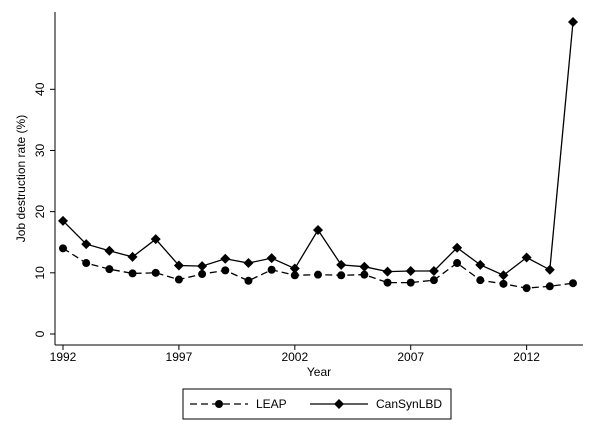 This screenshot has height=435, width=598. Describe the element at coordinates (409, 404) in the screenshot. I see `legend-label-cansynlbd: CanSynLBD` at that location.